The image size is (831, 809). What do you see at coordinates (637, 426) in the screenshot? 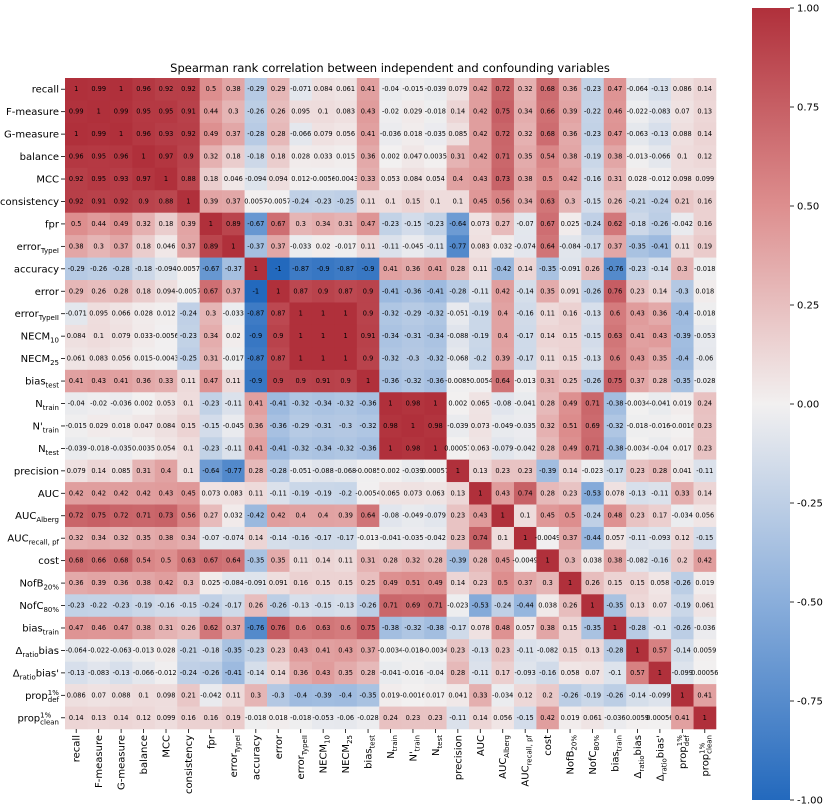
I see `cell-label: -0.018` at bounding box center [637, 426].